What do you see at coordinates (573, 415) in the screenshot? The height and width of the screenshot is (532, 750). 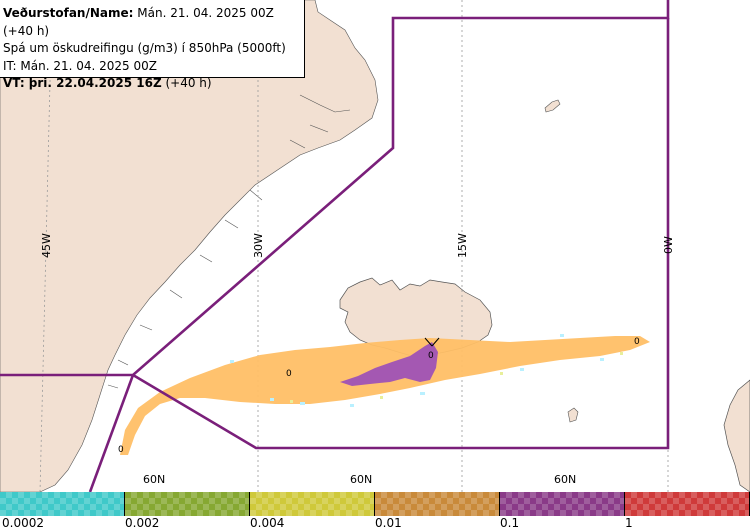 I see `faroe-islands` at bounding box center [573, 415].